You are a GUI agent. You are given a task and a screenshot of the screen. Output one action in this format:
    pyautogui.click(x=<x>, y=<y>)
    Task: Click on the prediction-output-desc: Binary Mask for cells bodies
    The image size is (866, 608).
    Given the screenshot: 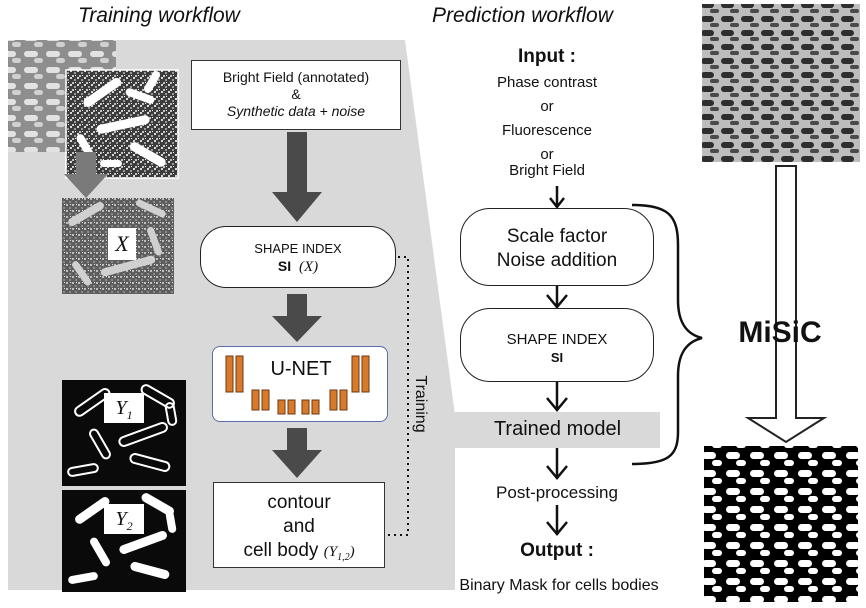 What is the action you would take?
    pyautogui.click(x=559, y=585)
    